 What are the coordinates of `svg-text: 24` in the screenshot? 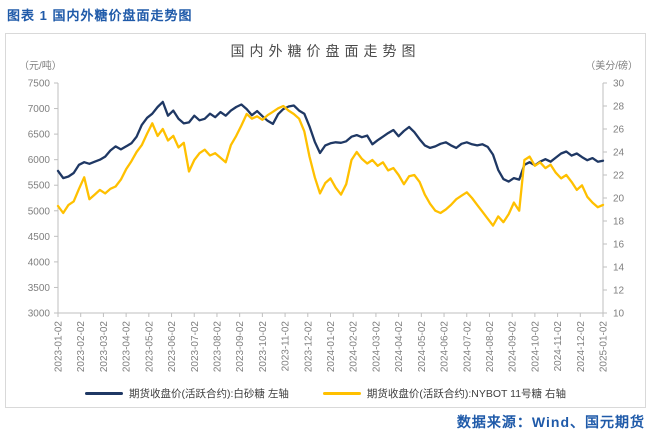 It's located at (619, 153).